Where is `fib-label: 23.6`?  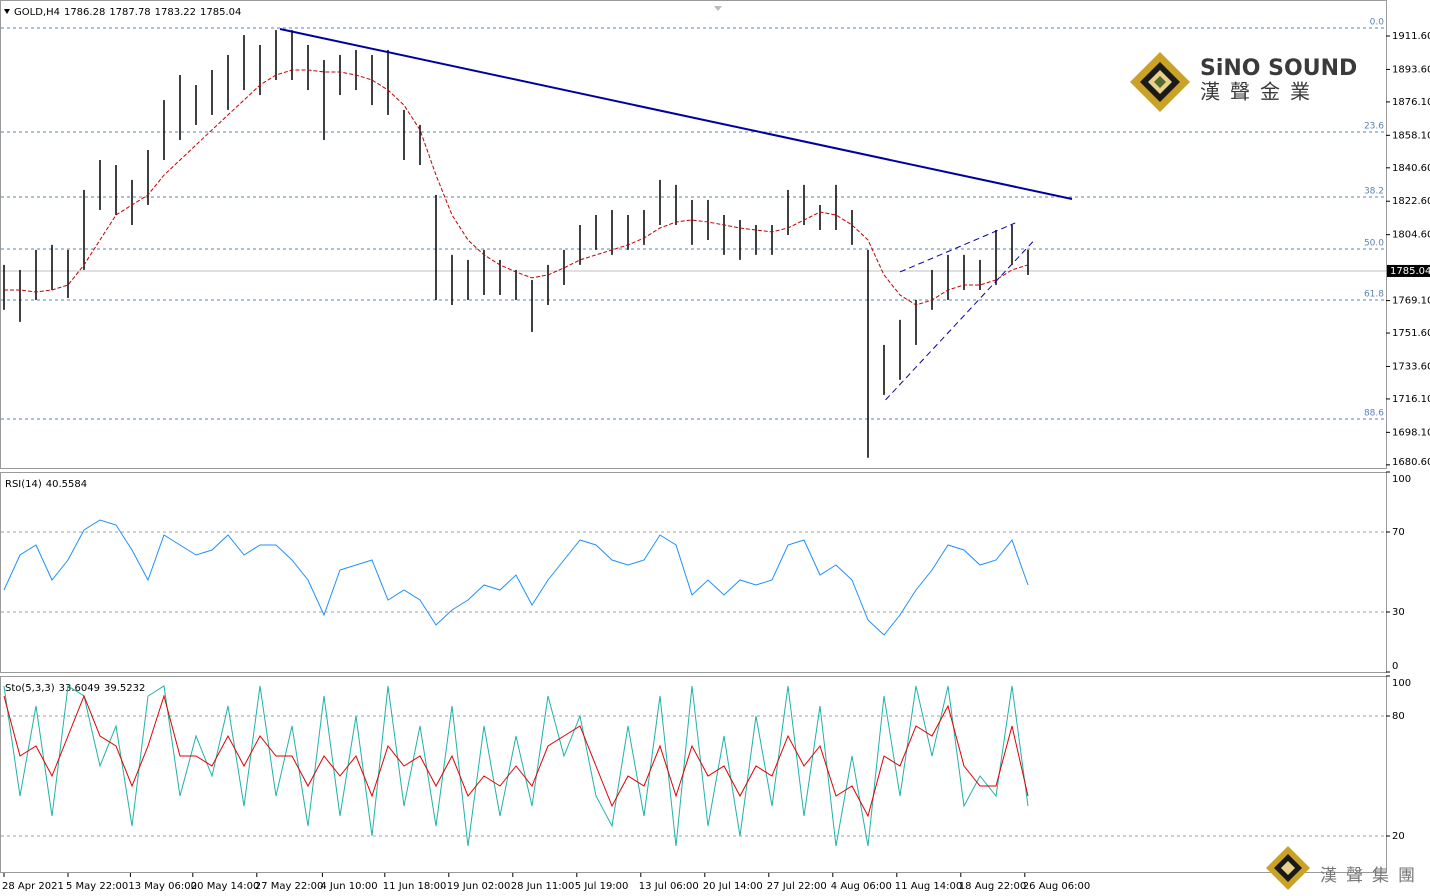
fib-label: 23.6 is located at coordinates (1374, 126).